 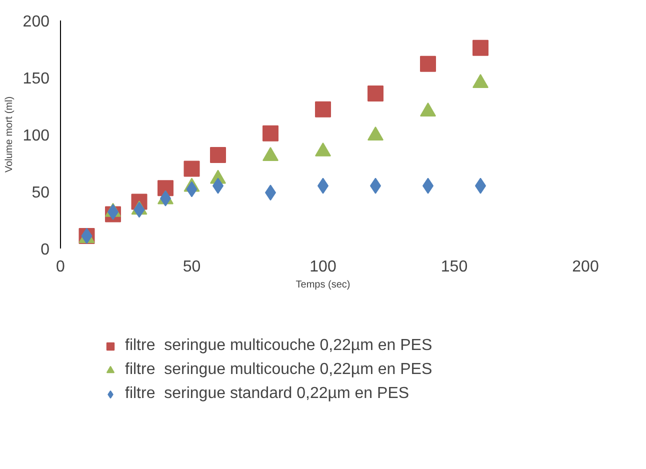 I want to click on y-tick-label: 200, so click(x=36, y=22).